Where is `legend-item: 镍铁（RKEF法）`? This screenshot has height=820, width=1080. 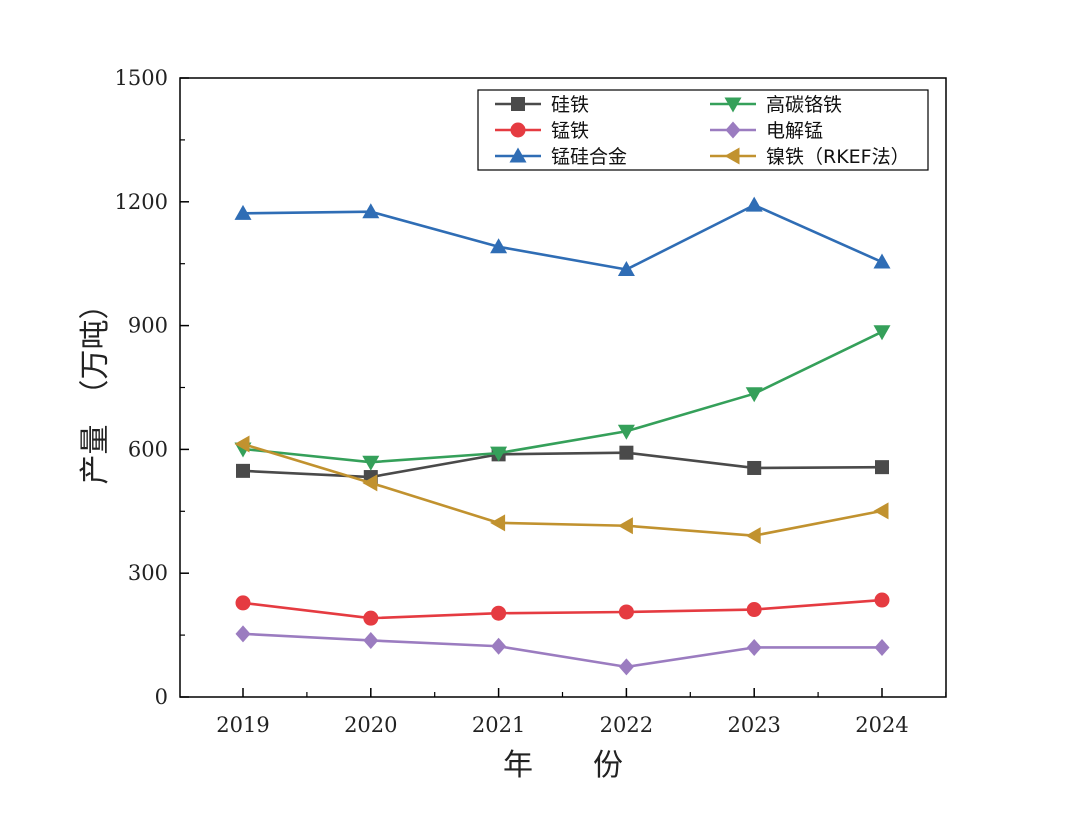 legend-item: 镍铁（RKEF法） is located at coordinates (810, 157).